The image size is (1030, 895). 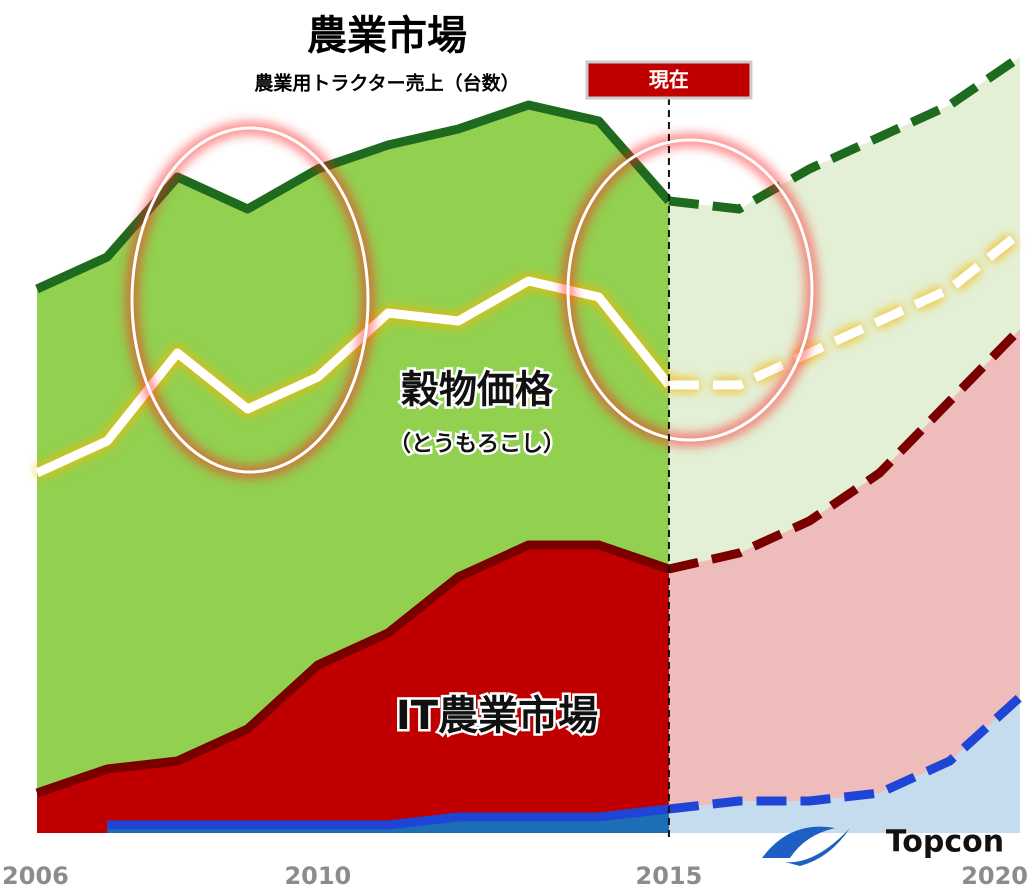 What do you see at coordinates (317, 876) in the screenshot?
I see `x-tick-label: 2010` at bounding box center [317, 876].